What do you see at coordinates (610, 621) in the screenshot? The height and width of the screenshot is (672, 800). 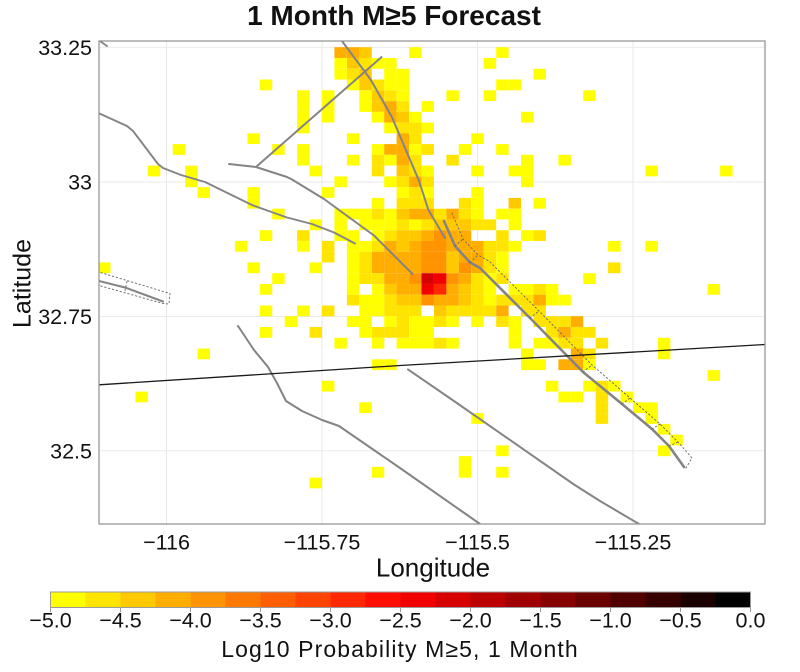 I see `svg-text: −1.0` at bounding box center [610, 621].